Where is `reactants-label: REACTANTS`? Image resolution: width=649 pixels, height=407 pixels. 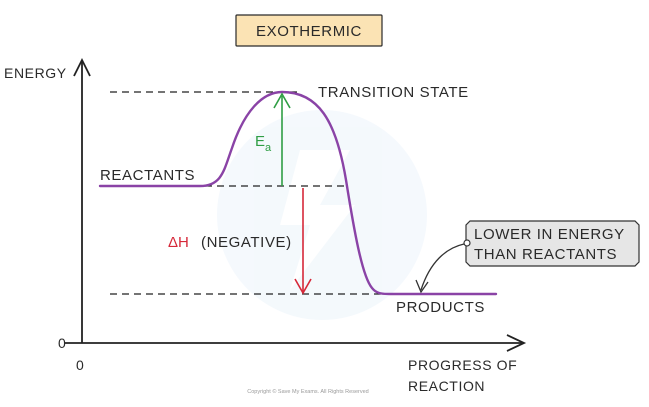 reactants-label: REACTANTS is located at coordinates (147, 175).